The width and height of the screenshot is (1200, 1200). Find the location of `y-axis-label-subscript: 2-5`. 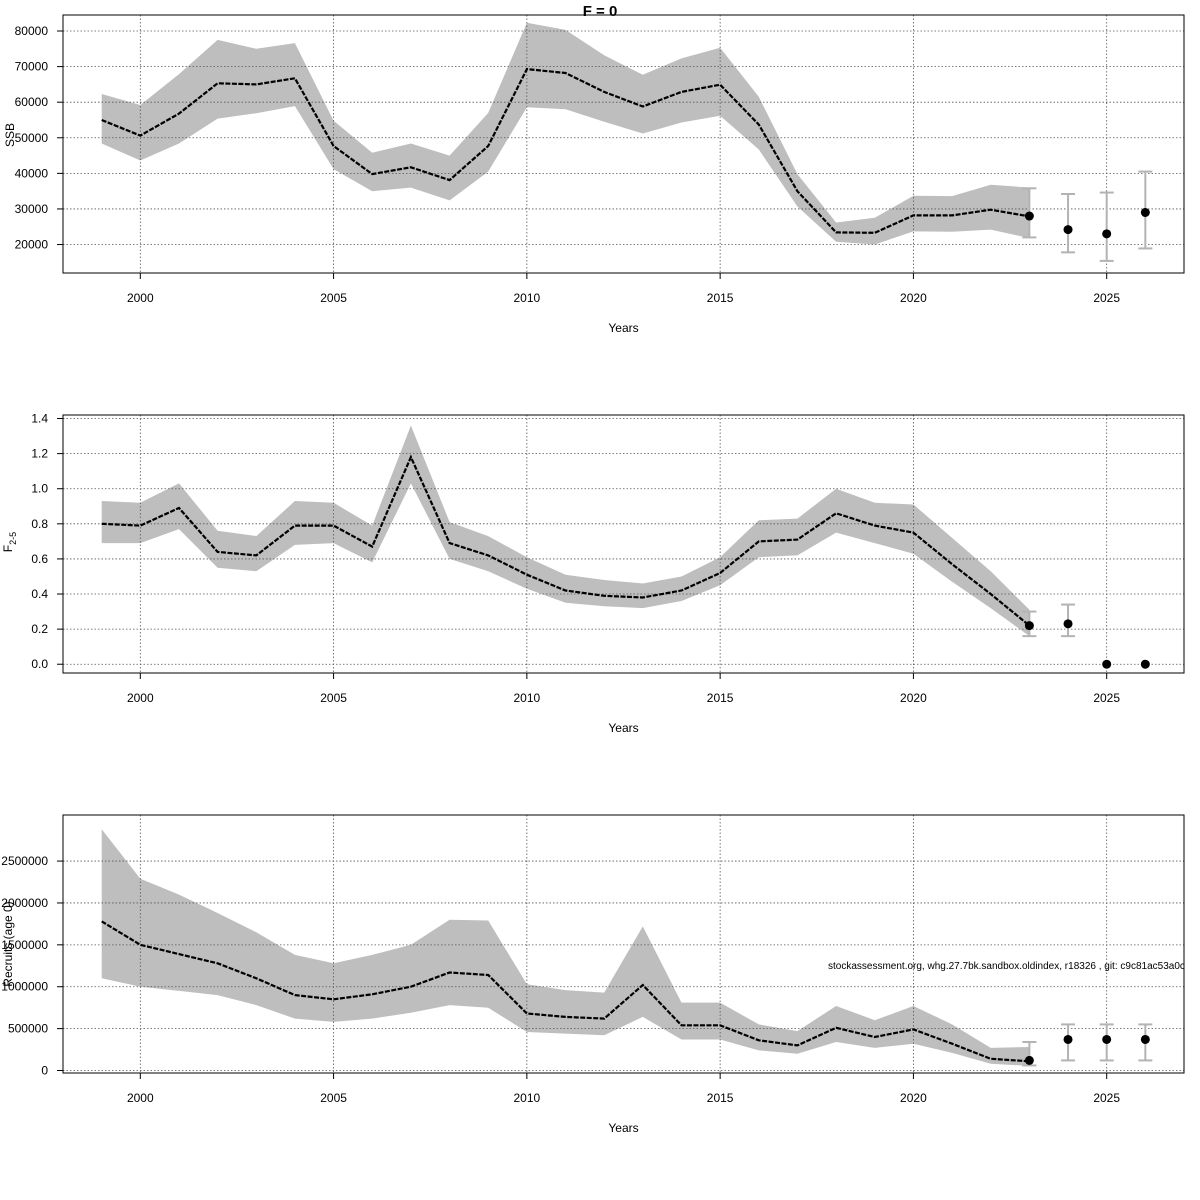

y-axis-label-subscript: 2-5 is located at coordinates (13, 538).